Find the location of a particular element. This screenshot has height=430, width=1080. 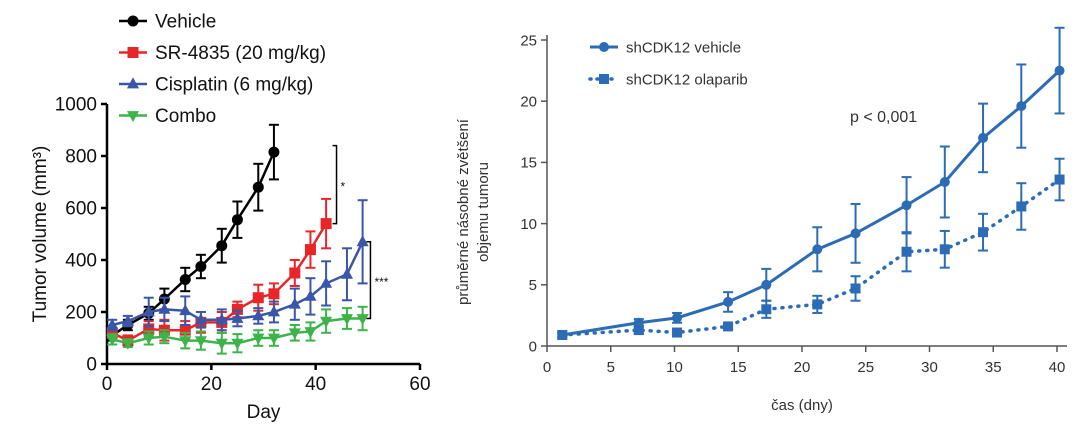

legend-label: SR-4835 (20 mg/kg) is located at coordinates (240, 53).